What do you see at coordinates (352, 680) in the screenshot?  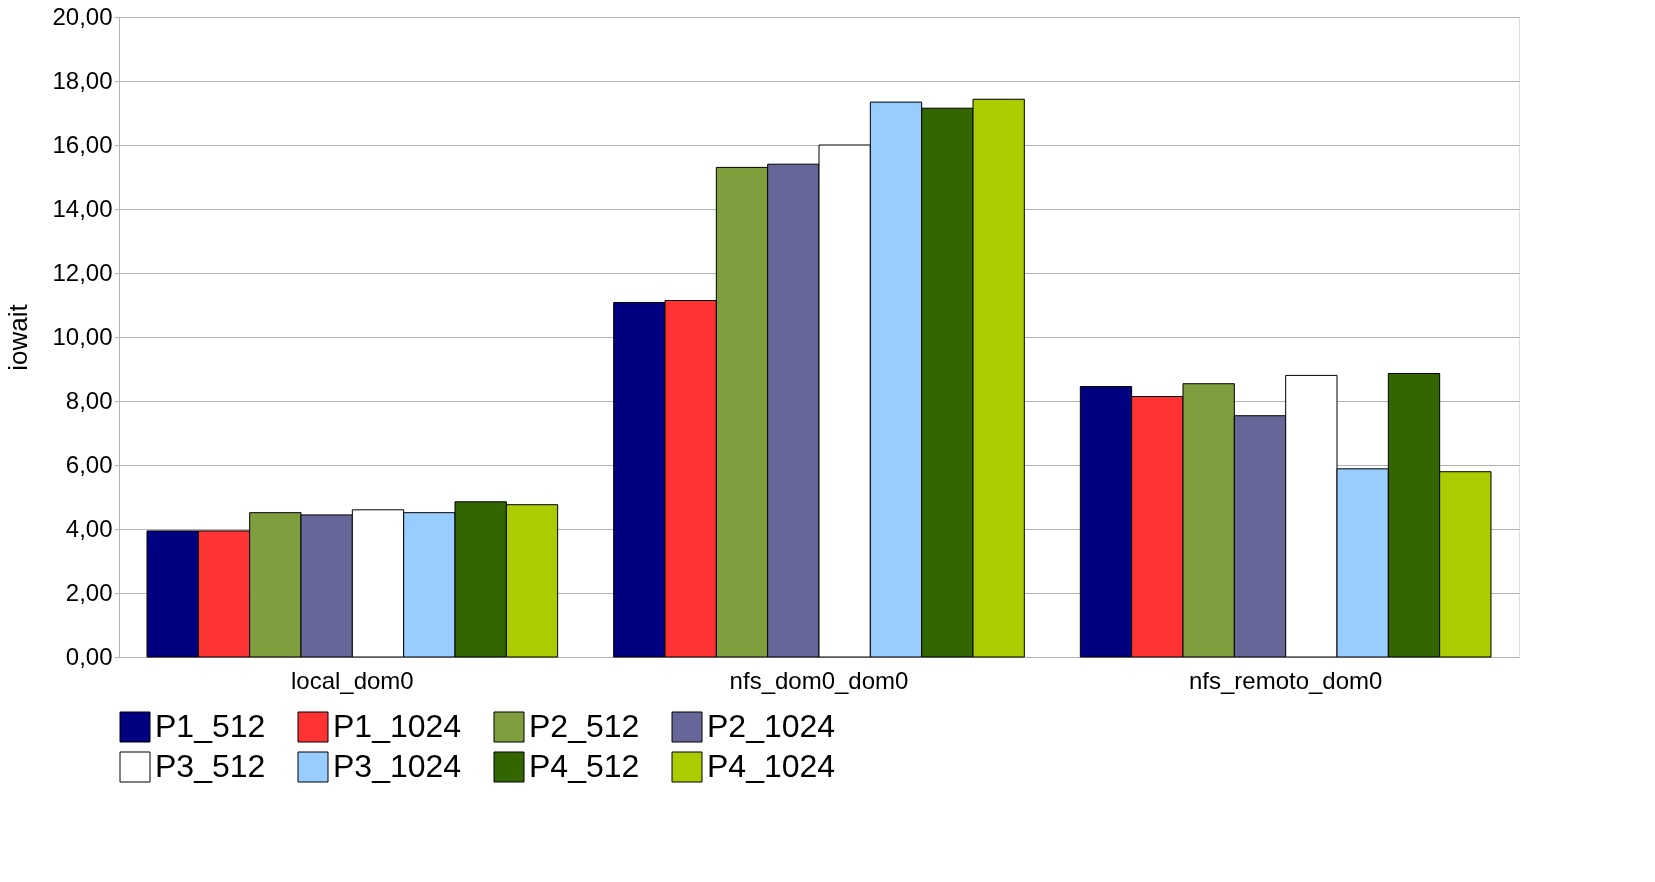 I see `x-tick-label: local_dom0` at bounding box center [352, 680].